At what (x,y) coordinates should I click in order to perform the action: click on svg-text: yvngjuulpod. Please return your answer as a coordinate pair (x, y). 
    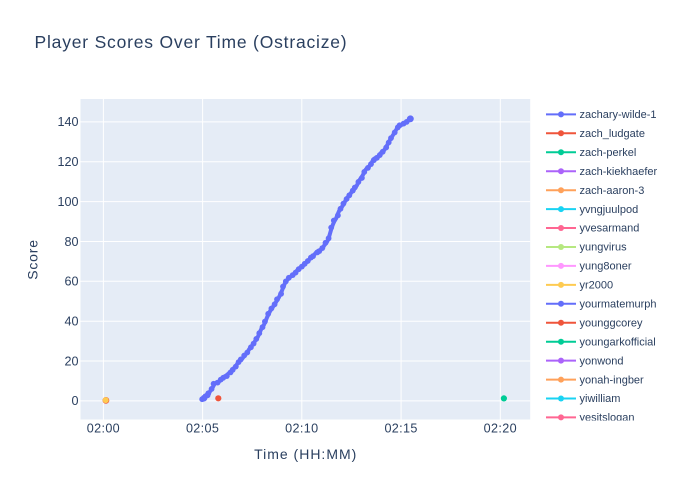
    Looking at the image, I should click on (609, 210).